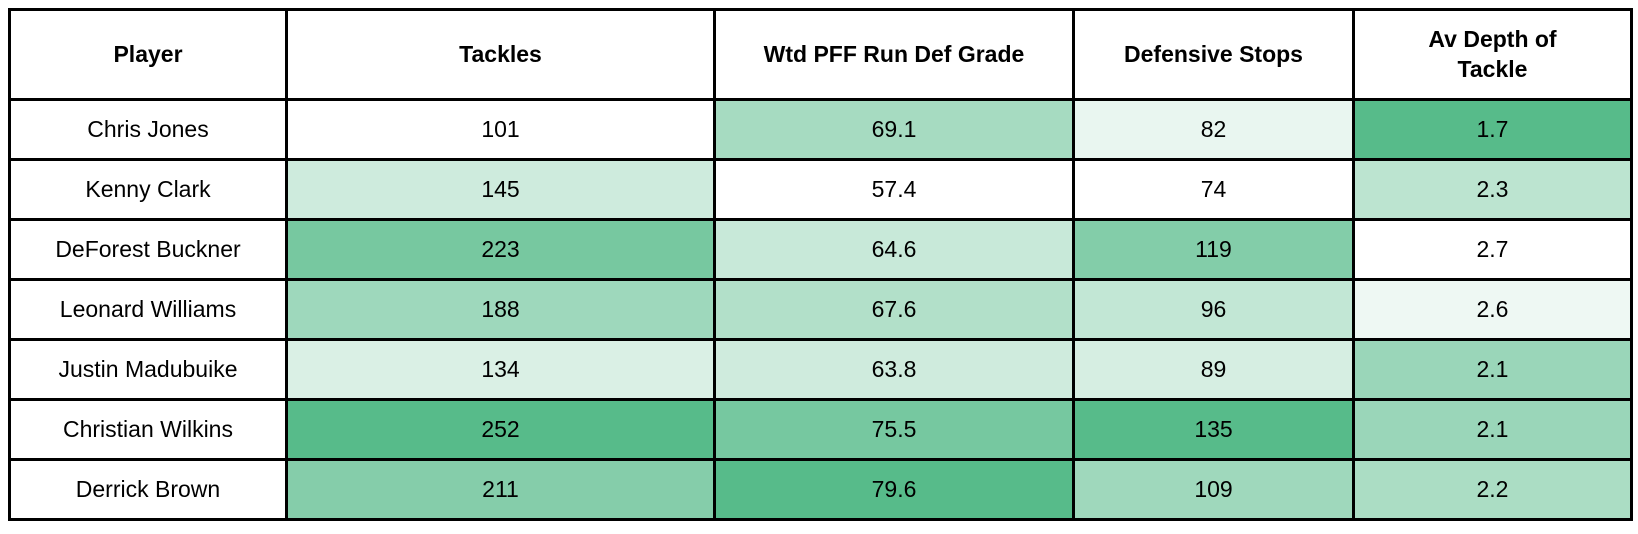 This screenshot has width=1638, height=534. I want to click on cell-run-def-grade: 69.1, so click(894, 129).